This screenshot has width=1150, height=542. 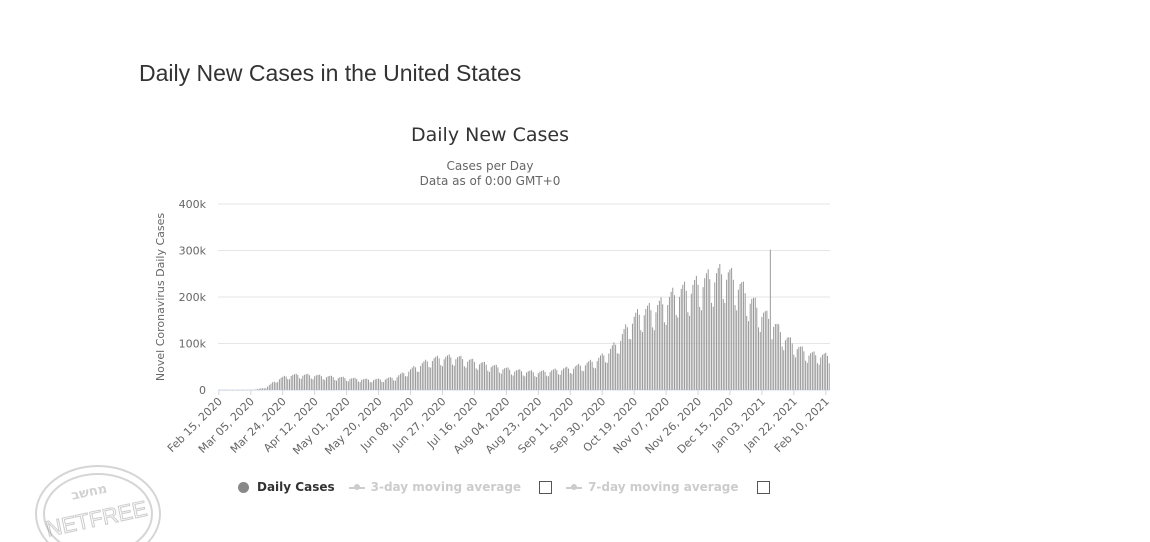 I want to click on legend-3day-average: 3-day moving average, so click(x=450, y=487).